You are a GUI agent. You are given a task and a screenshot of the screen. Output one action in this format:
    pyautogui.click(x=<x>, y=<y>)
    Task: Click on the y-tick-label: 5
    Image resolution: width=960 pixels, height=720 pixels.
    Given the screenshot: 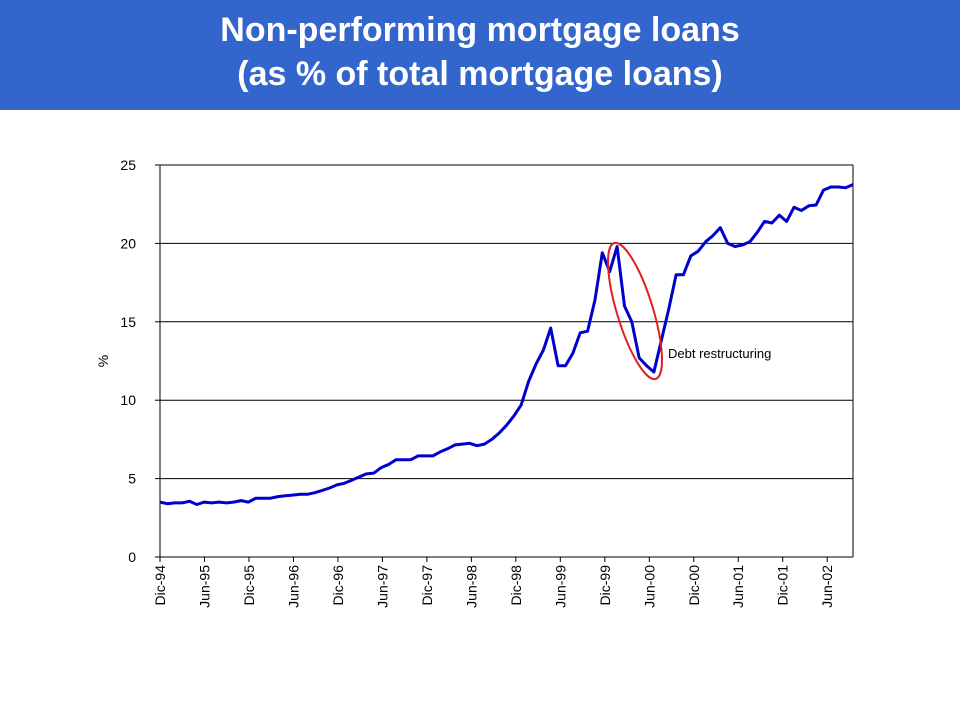 What is the action you would take?
    pyautogui.click(x=132, y=479)
    